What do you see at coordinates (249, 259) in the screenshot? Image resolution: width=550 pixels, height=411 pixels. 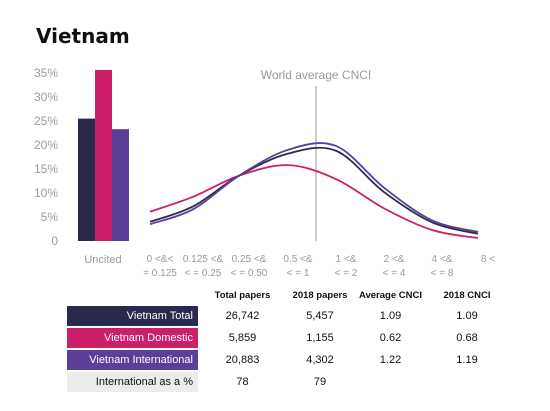 I see `x-tick-label: 0.25 <&` at bounding box center [249, 259].